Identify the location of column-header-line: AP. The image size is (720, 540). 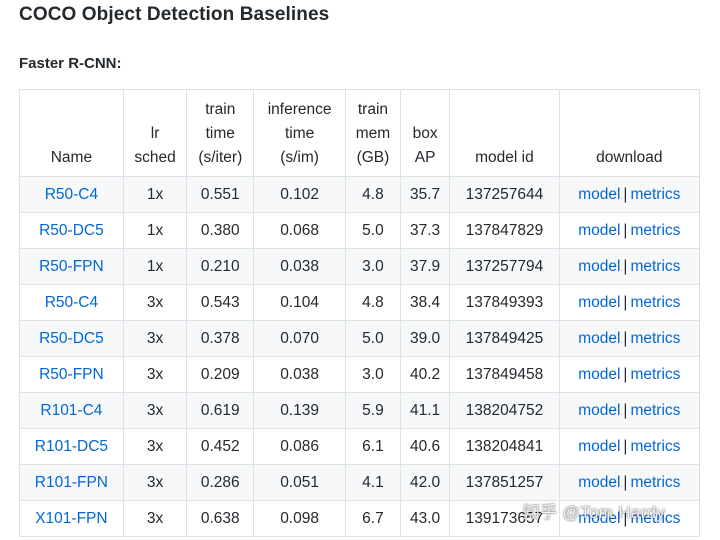
(425, 157).